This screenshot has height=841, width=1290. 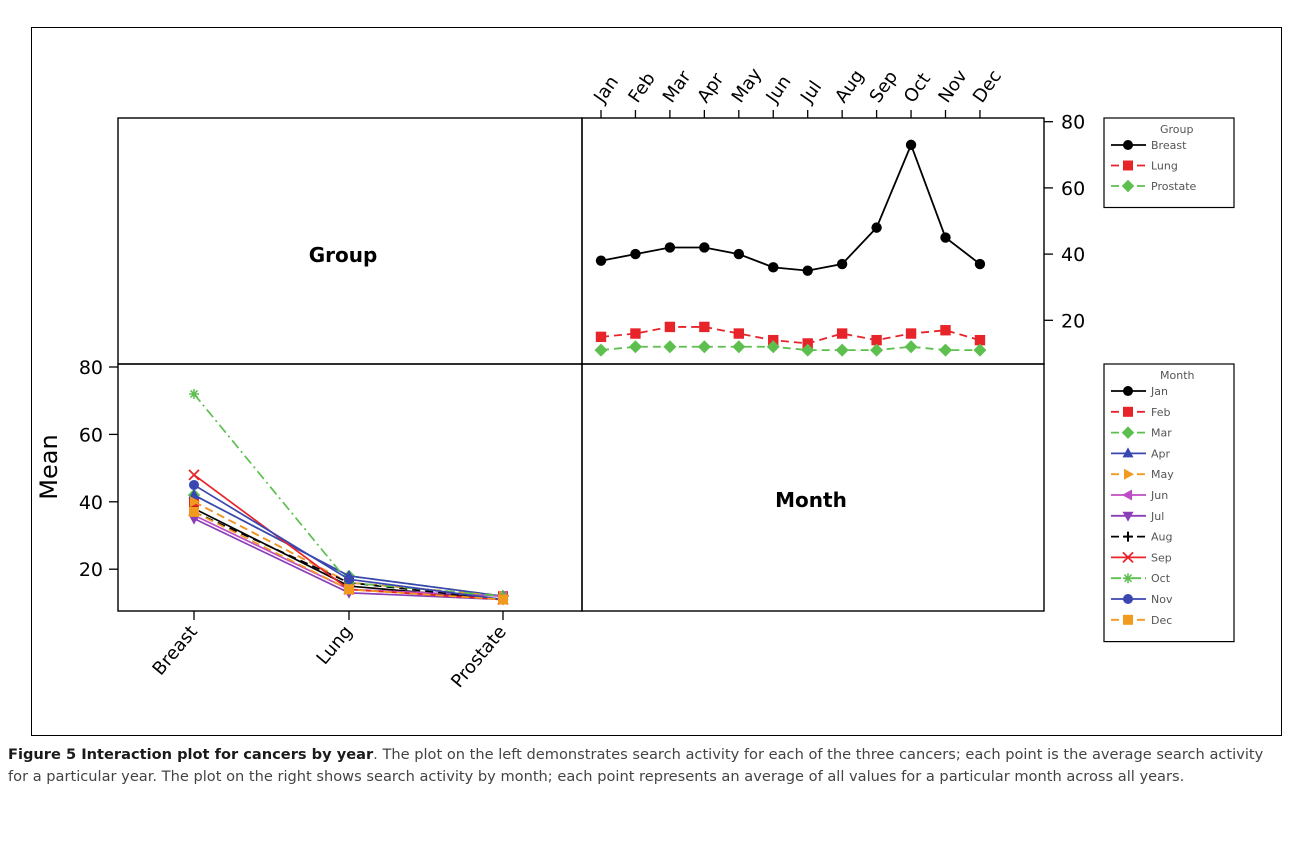 I want to click on legend-group: Group Breast Lung Prostate, so click(x=1169, y=163).